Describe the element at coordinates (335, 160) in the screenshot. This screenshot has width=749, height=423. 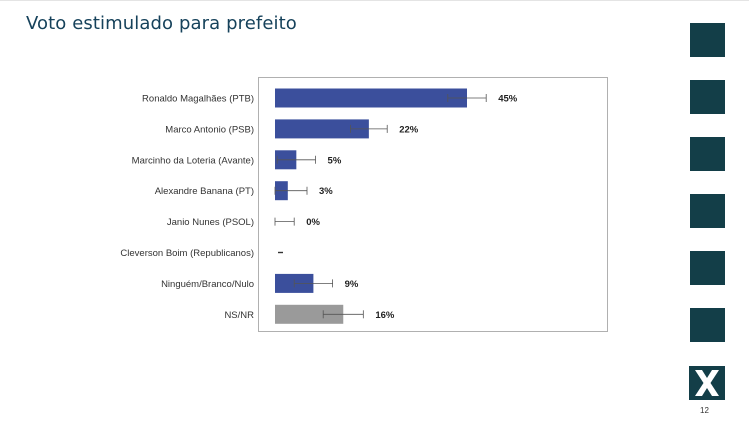
I see `value-label: 5%` at that location.